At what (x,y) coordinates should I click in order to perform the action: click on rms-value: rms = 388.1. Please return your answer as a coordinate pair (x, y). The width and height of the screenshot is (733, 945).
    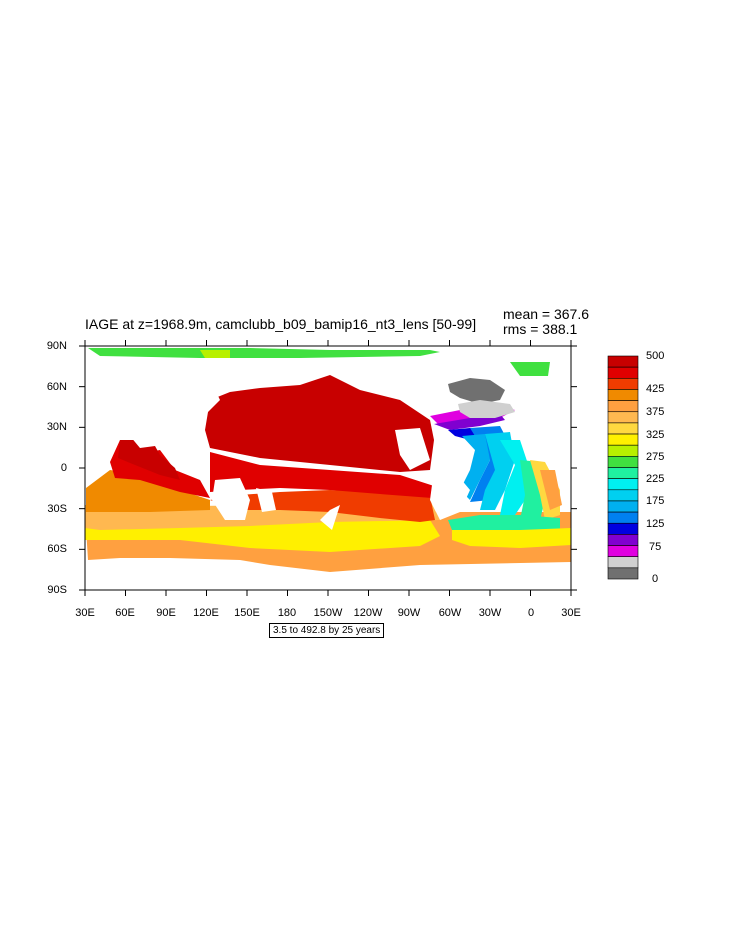
    Looking at the image, I should click on (540, 329).